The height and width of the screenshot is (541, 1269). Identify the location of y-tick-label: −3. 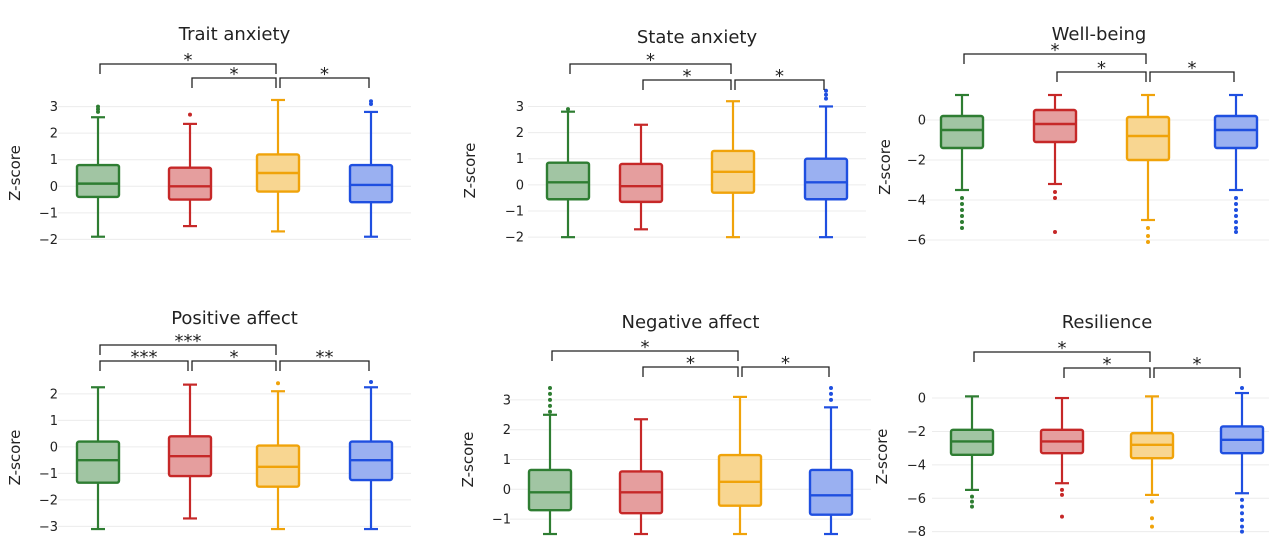
(48, 527).